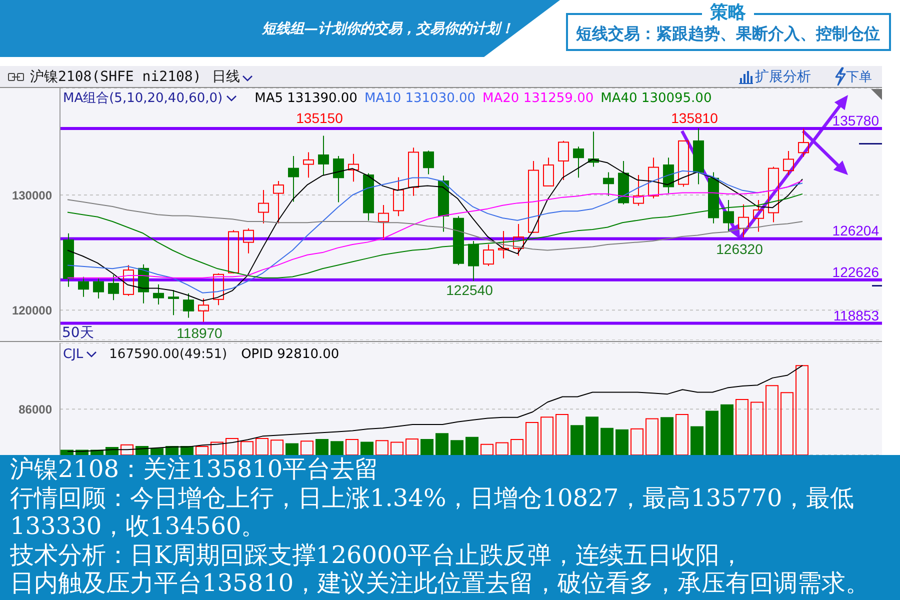 This screenshot has width=900, height=600. Describe the element at coordinates (728, 33) in the screenshot. I see `text: 短线交易：紧跟趋势、果断介入、控制仓位` at that location.